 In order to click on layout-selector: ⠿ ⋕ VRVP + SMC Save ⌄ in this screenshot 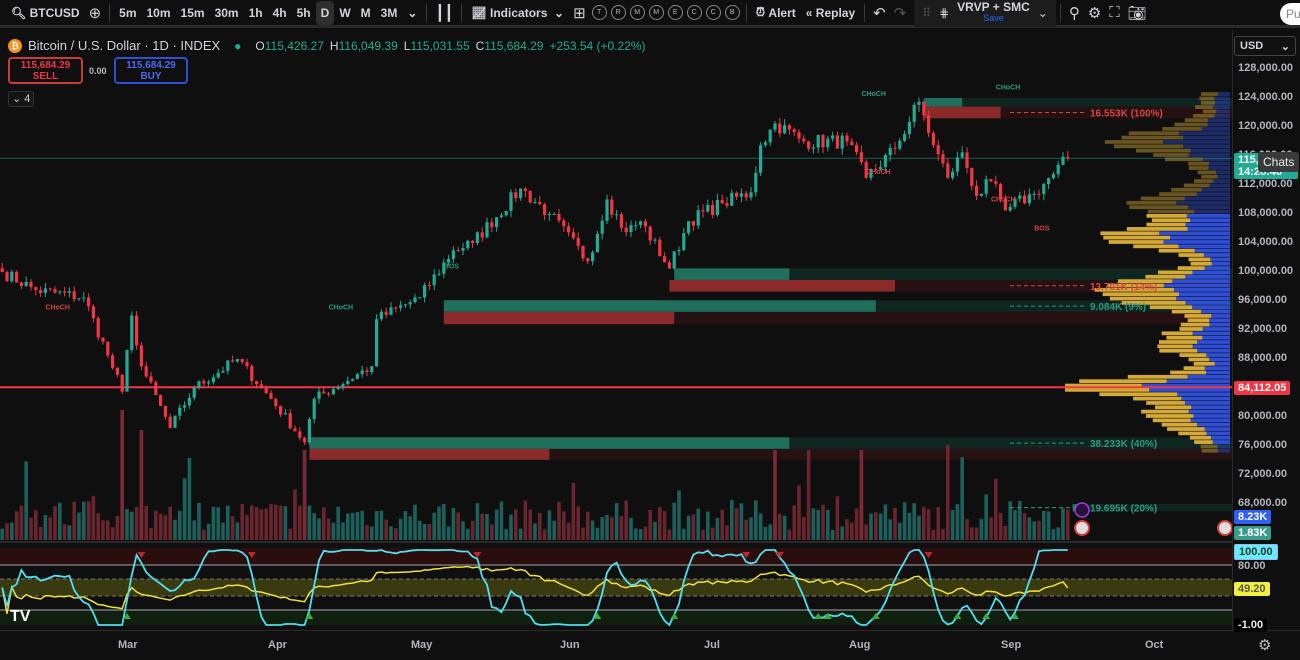, I will do `click(985, 13)`.